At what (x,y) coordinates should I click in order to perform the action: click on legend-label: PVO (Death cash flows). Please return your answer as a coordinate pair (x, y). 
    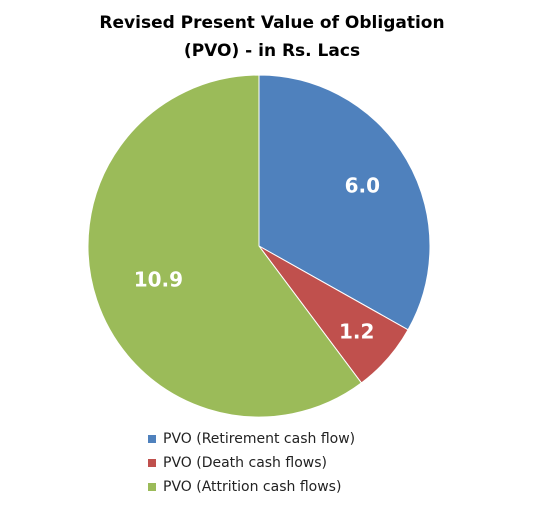
    Looking at the image, I should click on (245, 463).